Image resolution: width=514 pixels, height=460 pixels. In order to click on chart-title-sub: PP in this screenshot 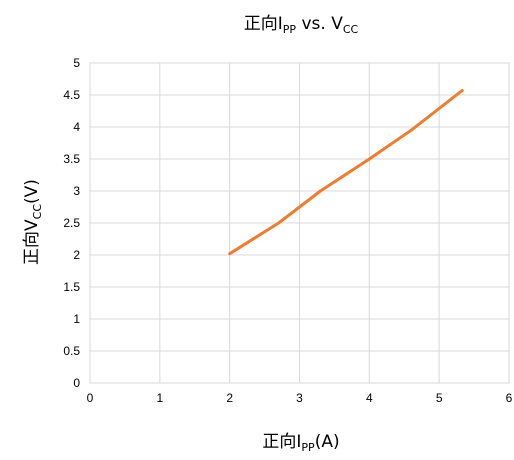, I will do `click(290, 29)`.